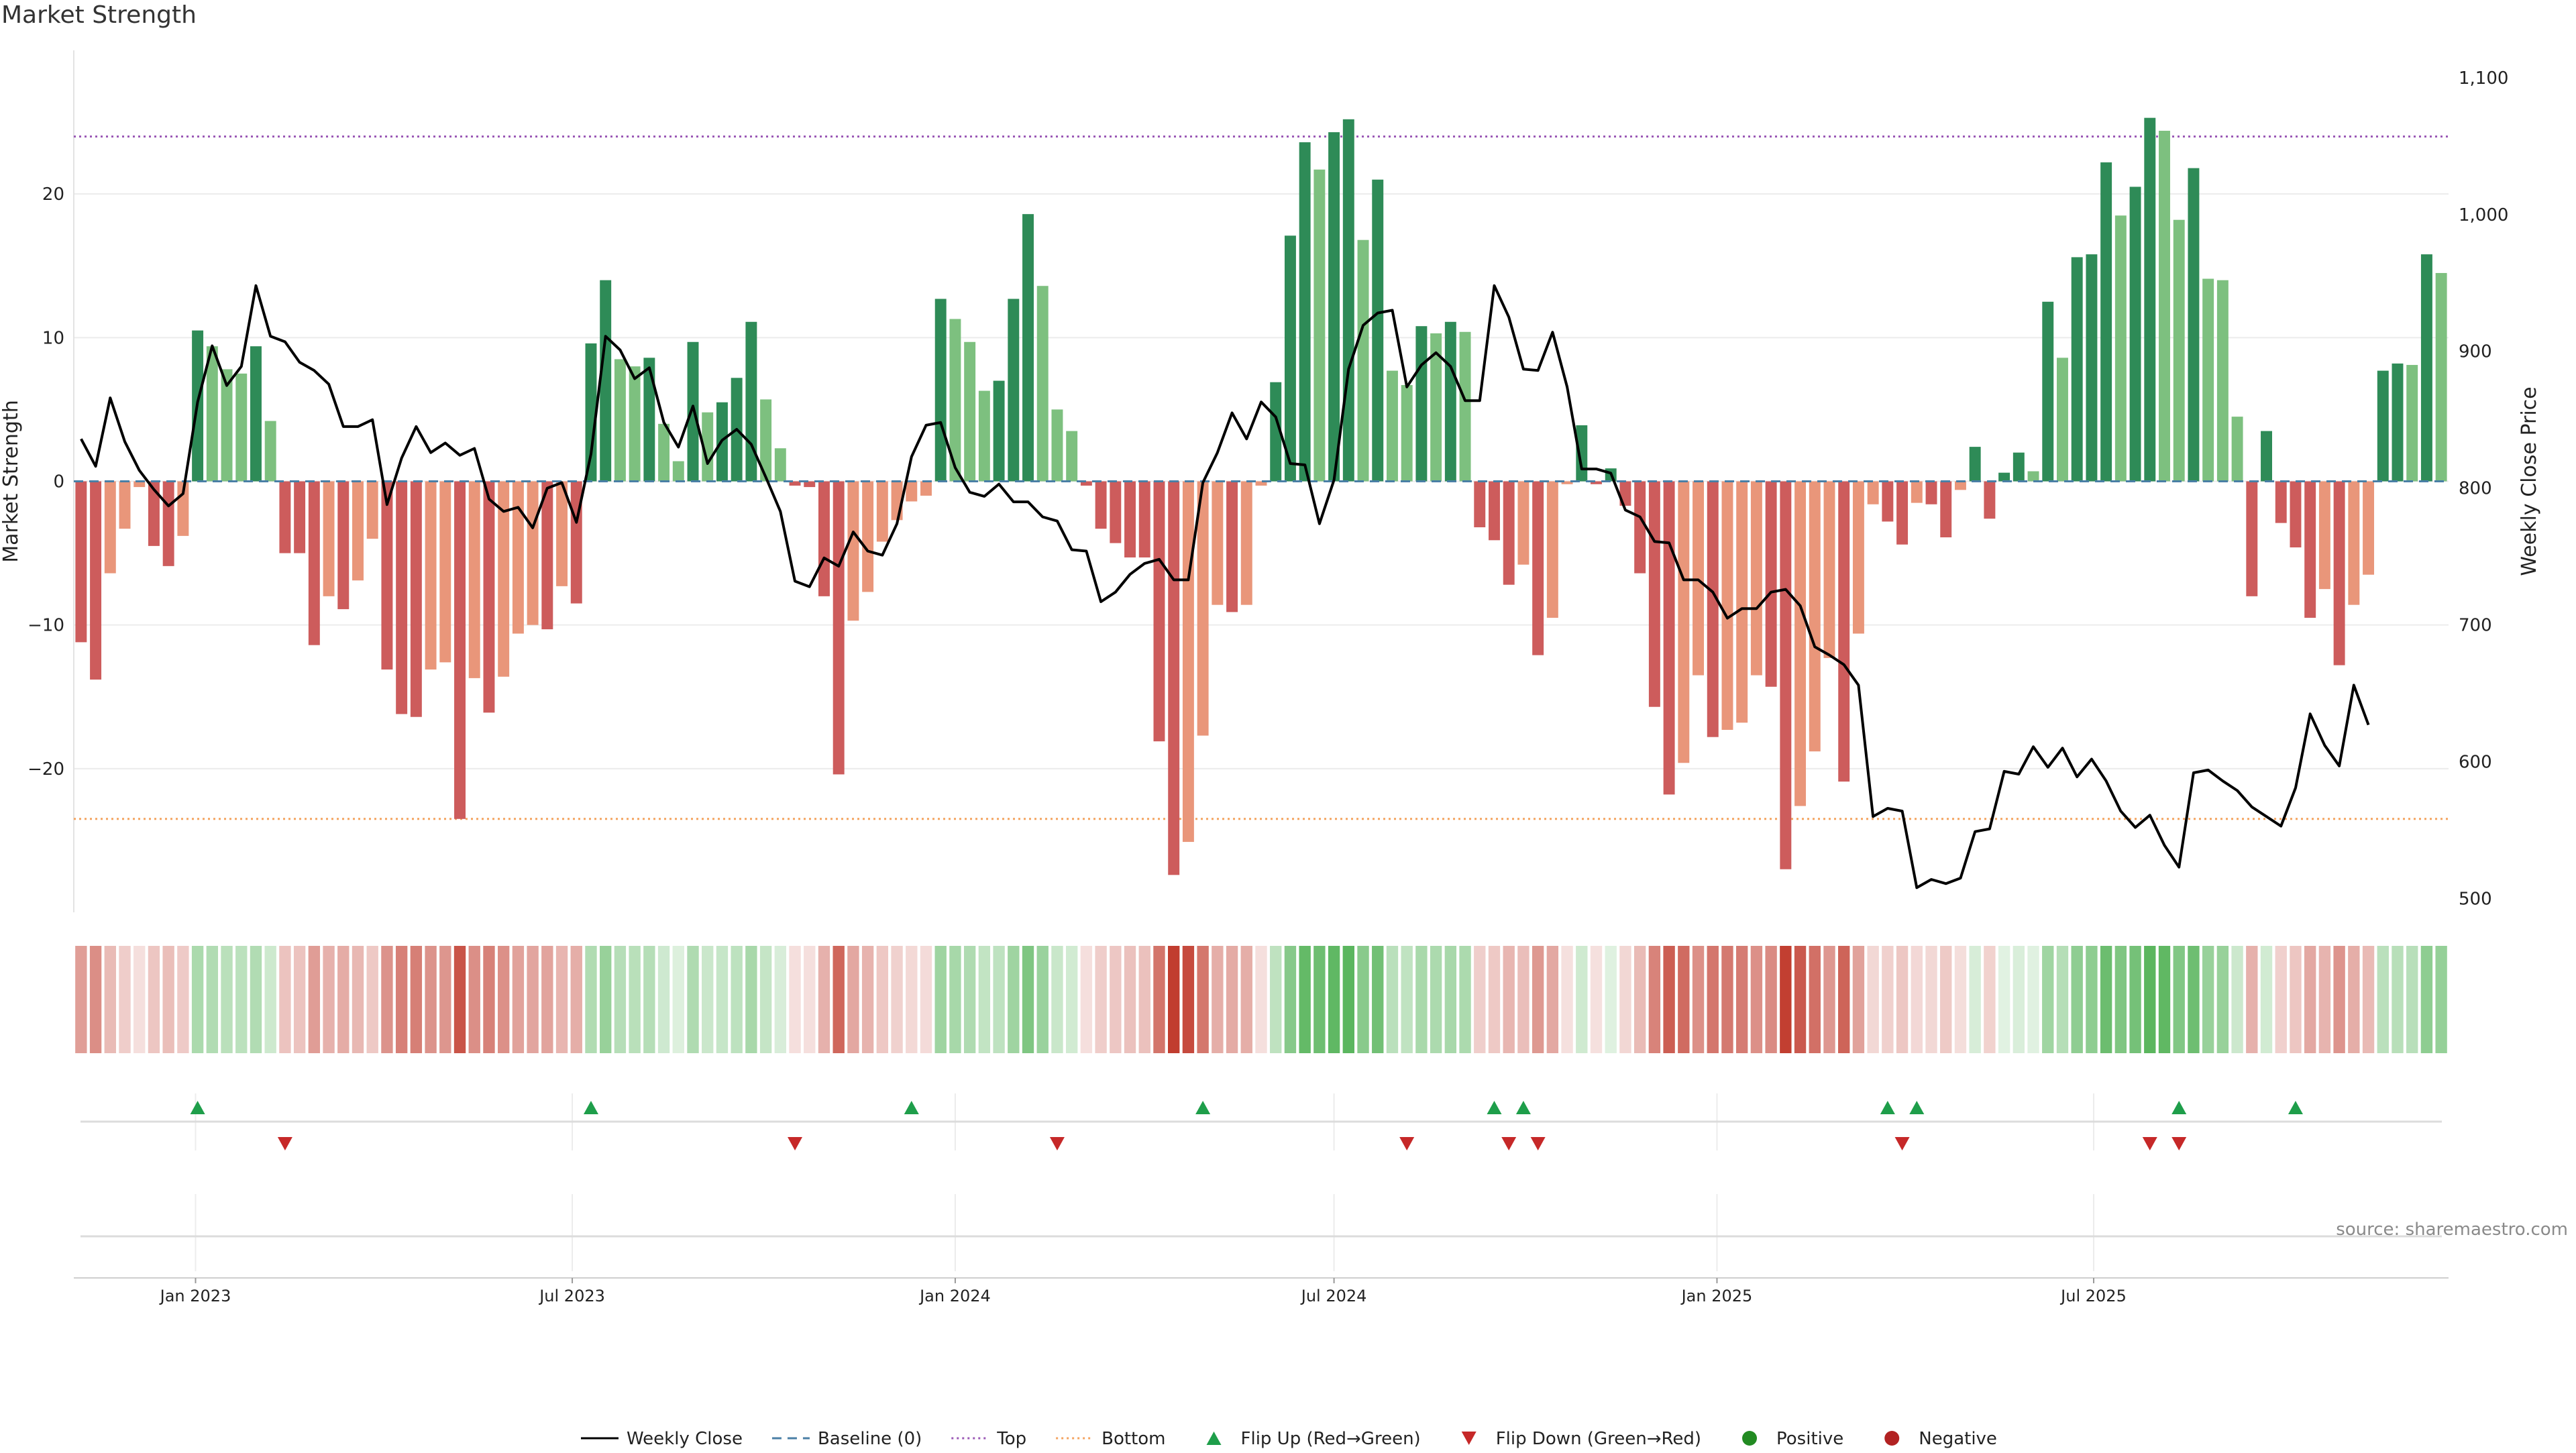  I want to click on y-tick-label: 10, so click(53, 338).